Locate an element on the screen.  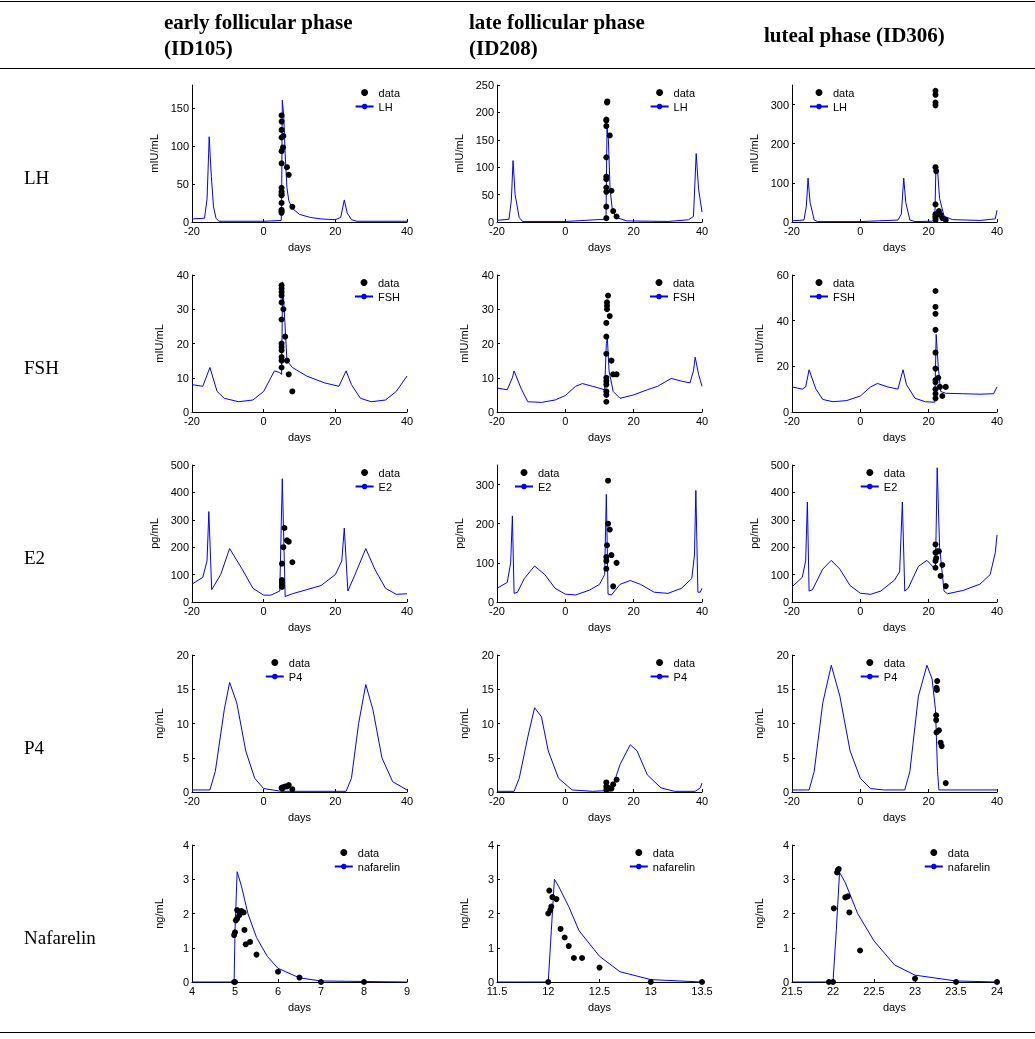
text: LH is located at coordinates (37, 178).